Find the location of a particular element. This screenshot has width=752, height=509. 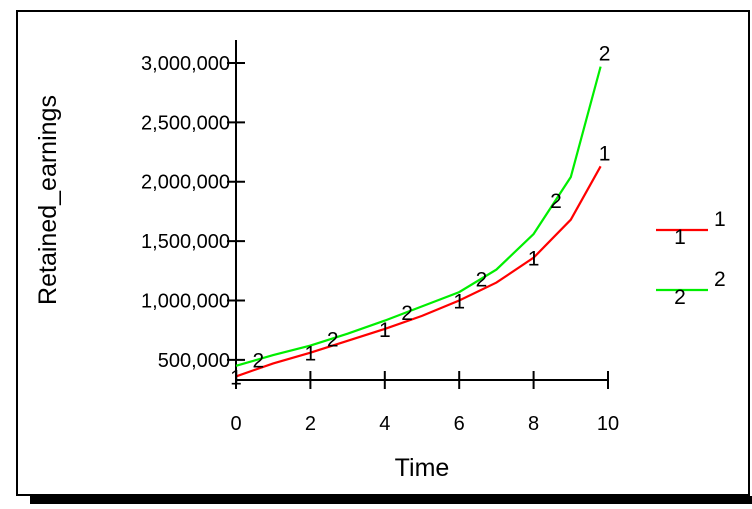

frame-shadow is located at coordinates (391, 500).